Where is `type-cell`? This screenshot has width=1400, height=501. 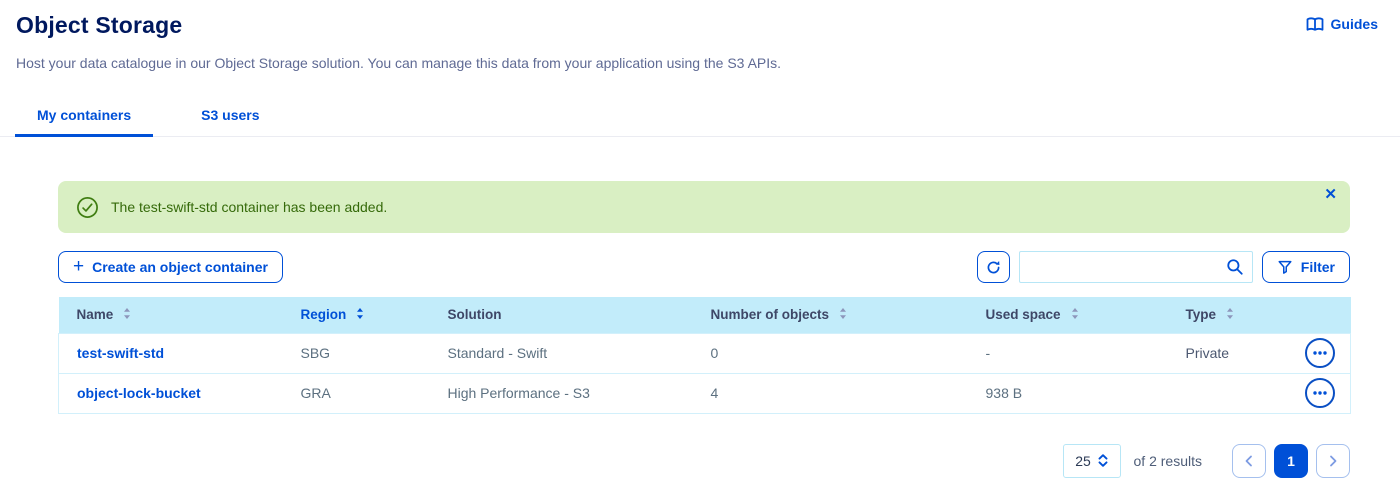 type-cell is located at coordinates (1229, 393).